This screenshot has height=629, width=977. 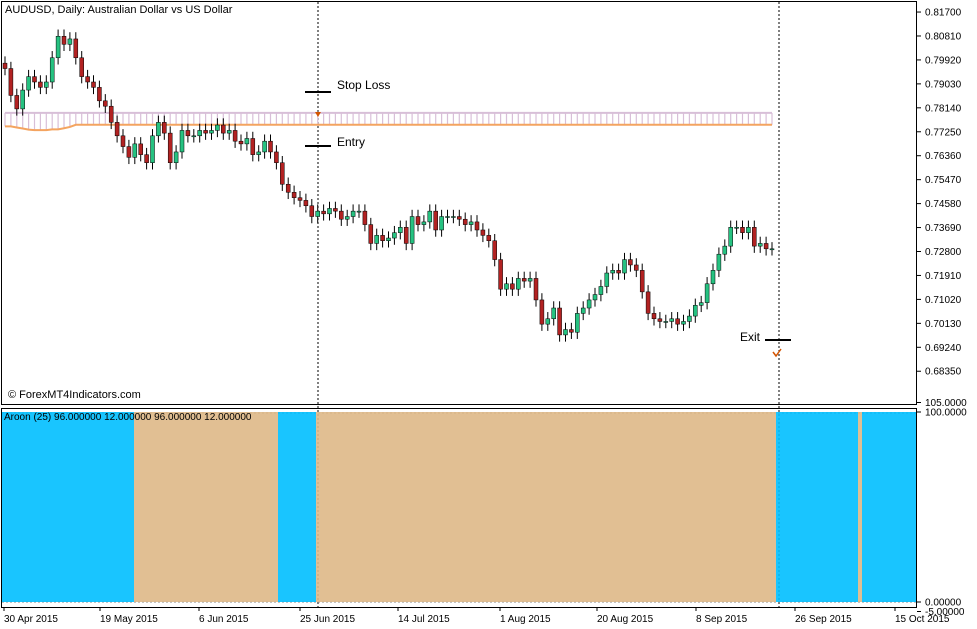 What do you see at coordinates (777, 353) in the screenshot?
I see `check-icon` at bounding box center [777, 353].